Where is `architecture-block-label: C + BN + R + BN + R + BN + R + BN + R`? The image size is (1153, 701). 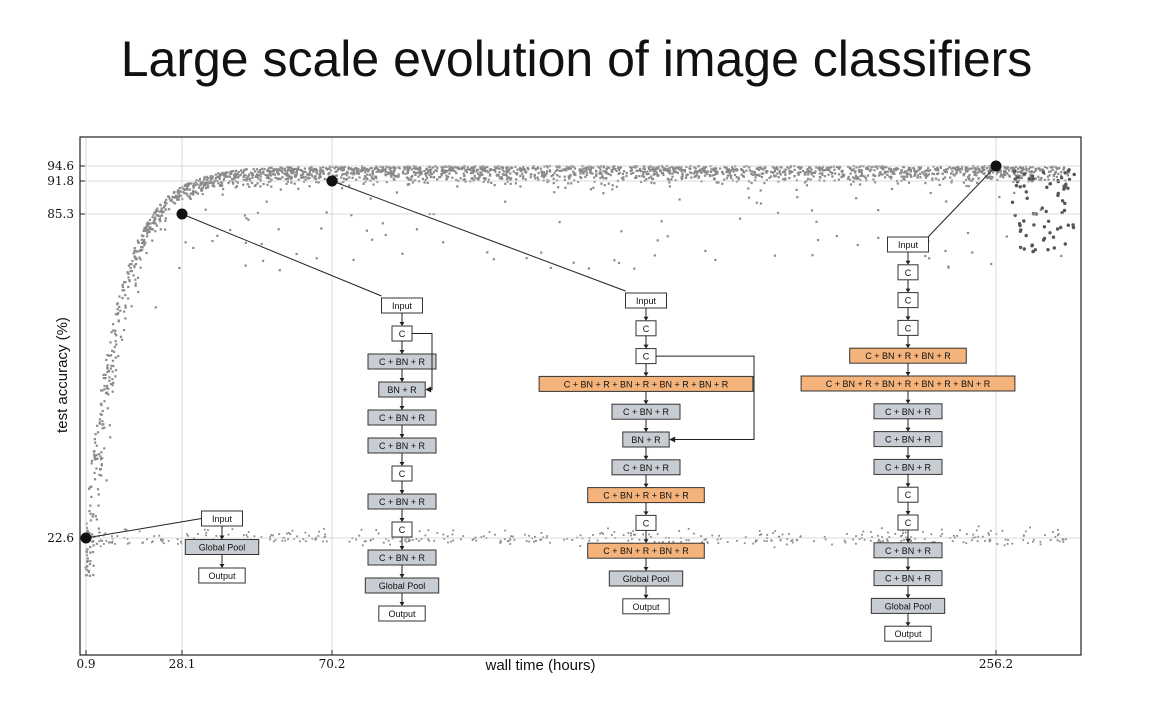
architecture-block-label: C + BN + R + BN + R + BN + R + BN + R is located at coordinates (646, 384).